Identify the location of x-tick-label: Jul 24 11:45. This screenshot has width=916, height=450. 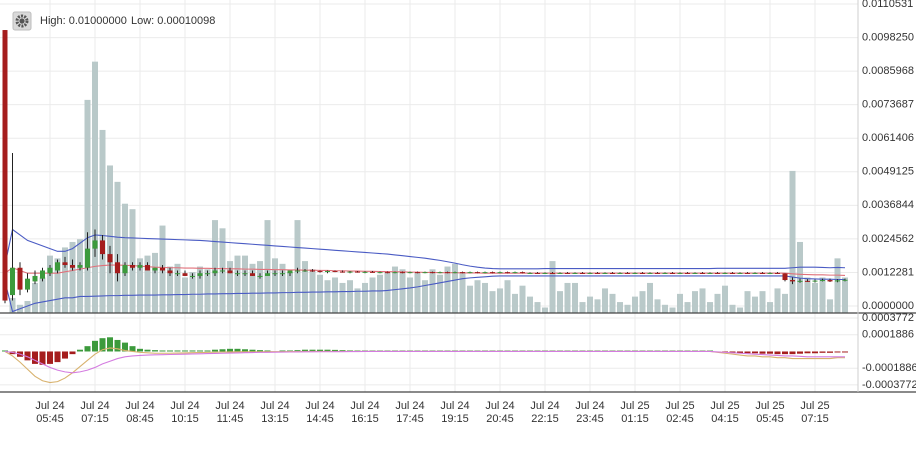
(229, 412).